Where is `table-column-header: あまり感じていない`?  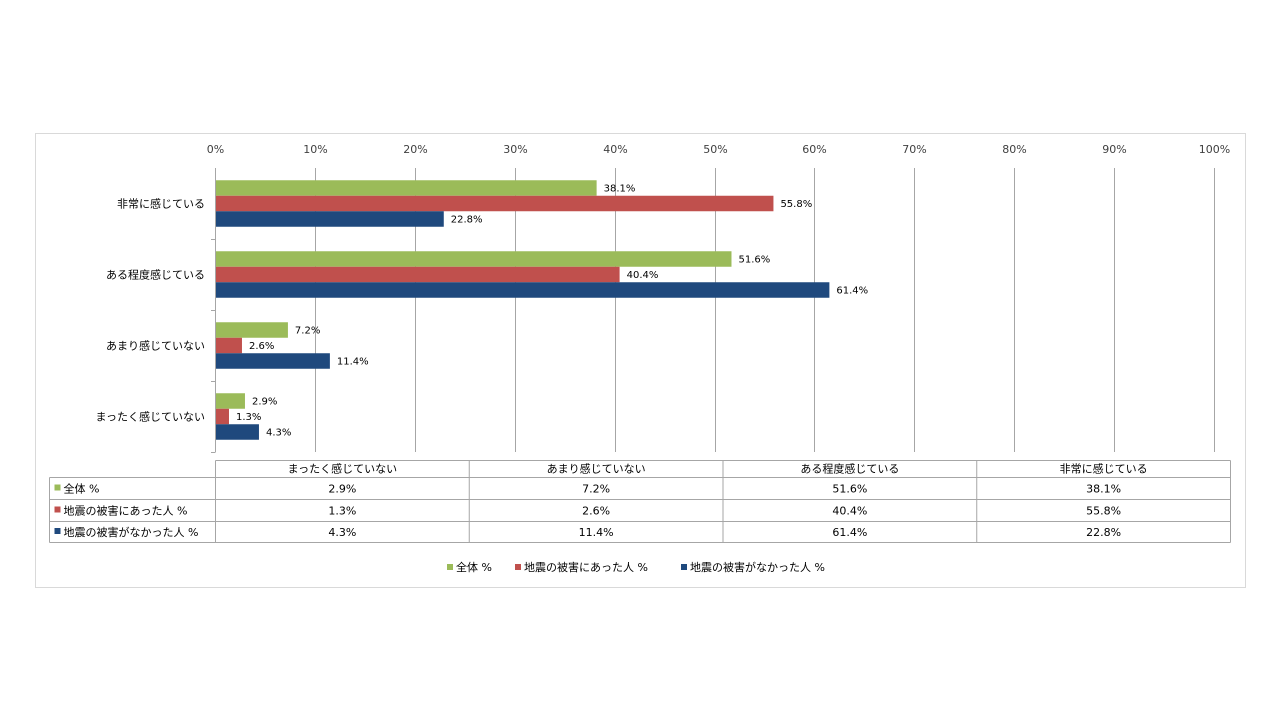
table-column-header: あまり感じていない is located at coordinates (596, 469).